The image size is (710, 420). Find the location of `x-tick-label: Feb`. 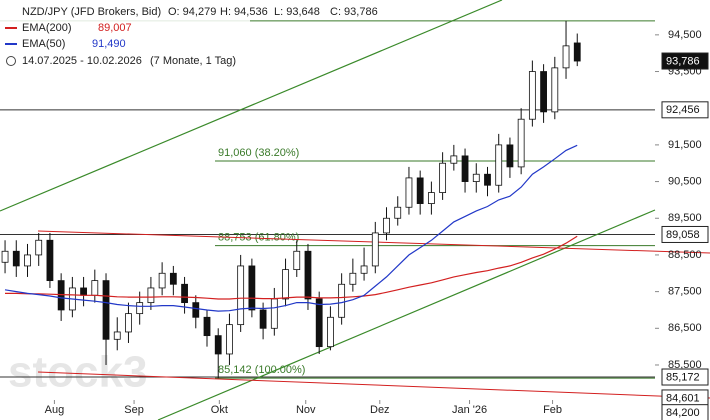

x-tick-label: Feb is located at coordinates (552, 410).